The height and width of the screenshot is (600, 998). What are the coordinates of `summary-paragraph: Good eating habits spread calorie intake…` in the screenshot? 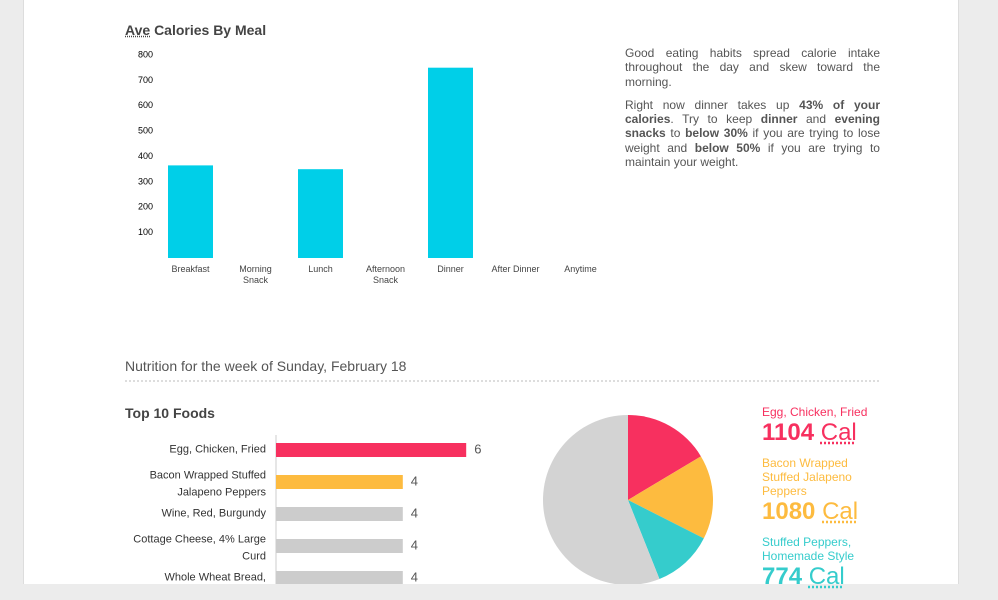 It's located at (752, 67).